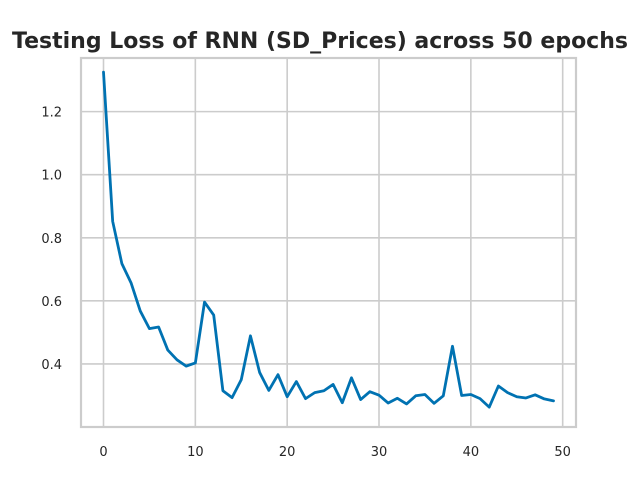 This screenshot has width=640, height=480. What do you see at coordinates (379, 452) in the screenshot?
I see `x-tick-label: 30` at bounding box center [379, 452].